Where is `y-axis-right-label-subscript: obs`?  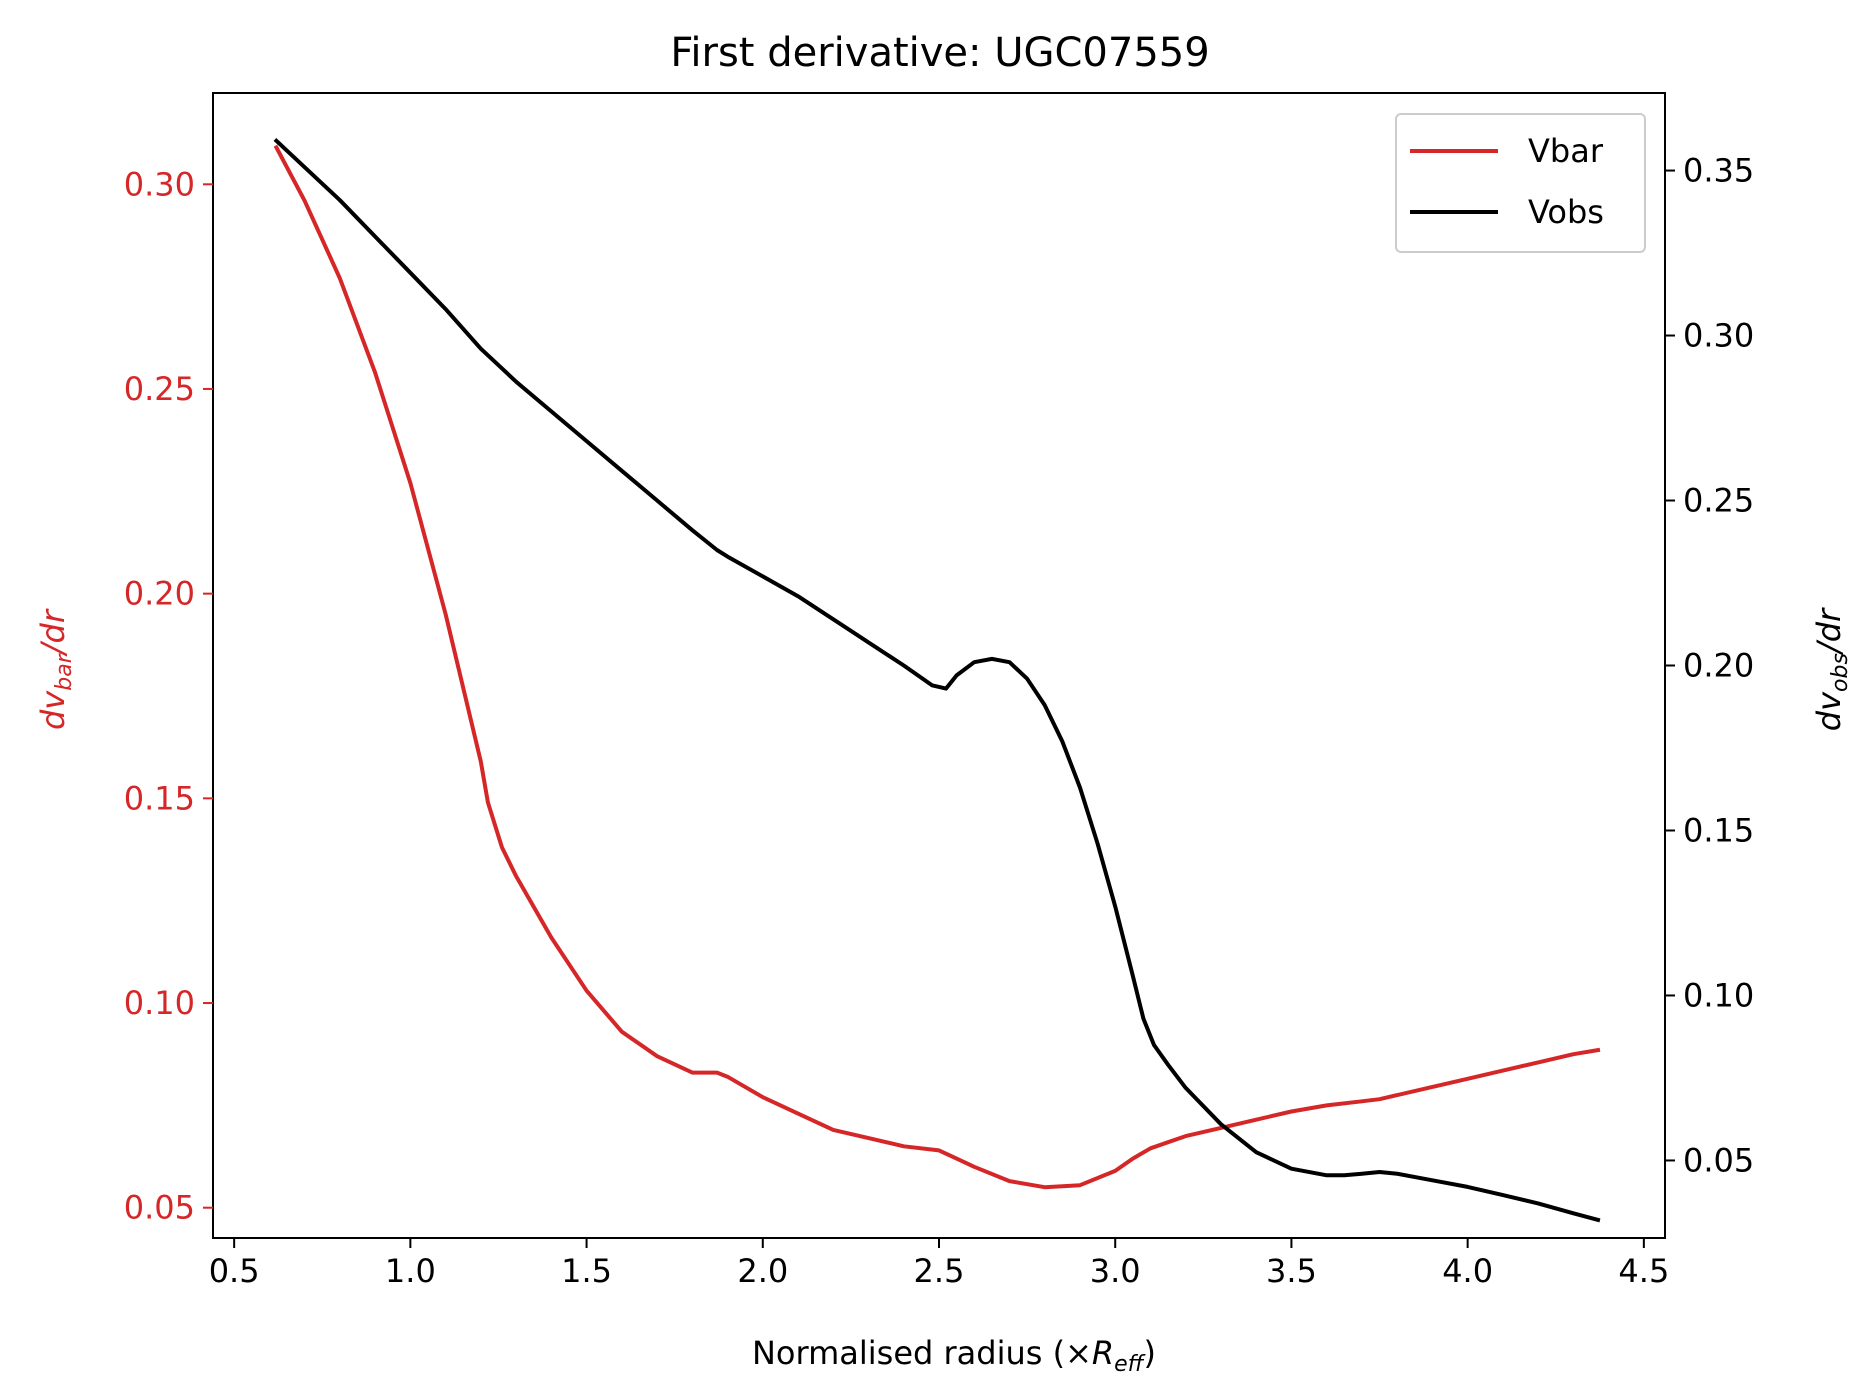 y-axis-right-label-subscript: obs is located at coordinates (1840, 672).